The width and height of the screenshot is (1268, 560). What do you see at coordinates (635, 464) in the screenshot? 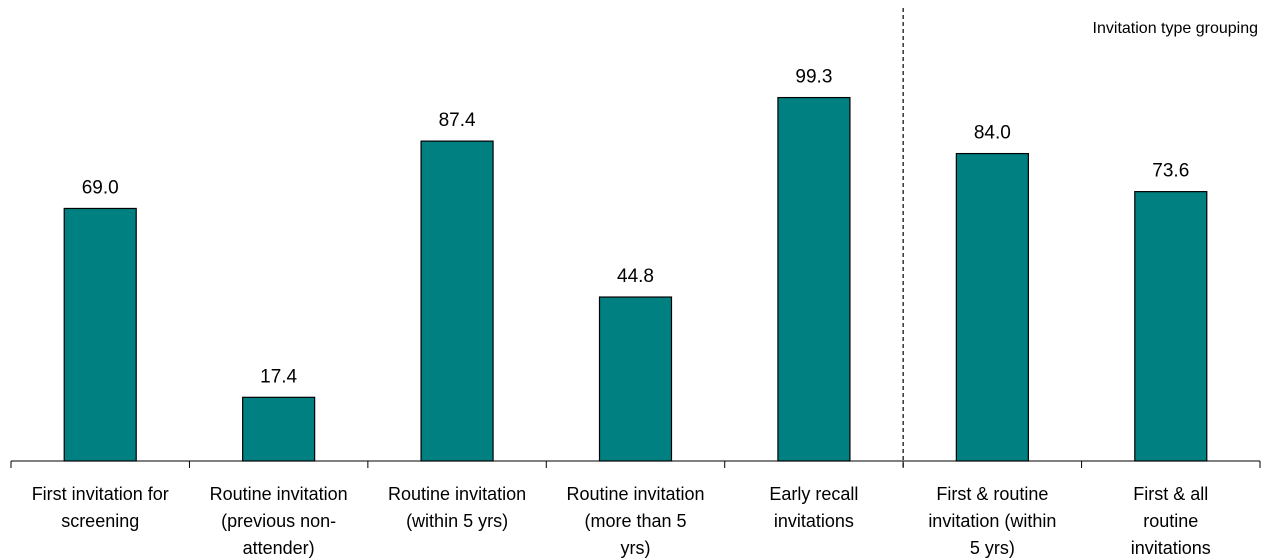
I see `x-axis-ticks-layer` at bounding box center [635, 464].